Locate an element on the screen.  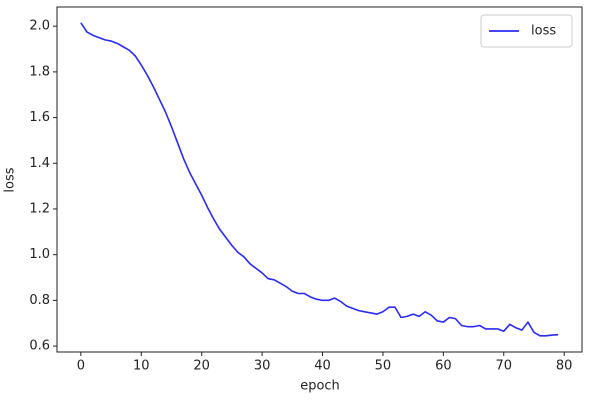
x-tick-label: 10 is located at coordinates (141, 366).